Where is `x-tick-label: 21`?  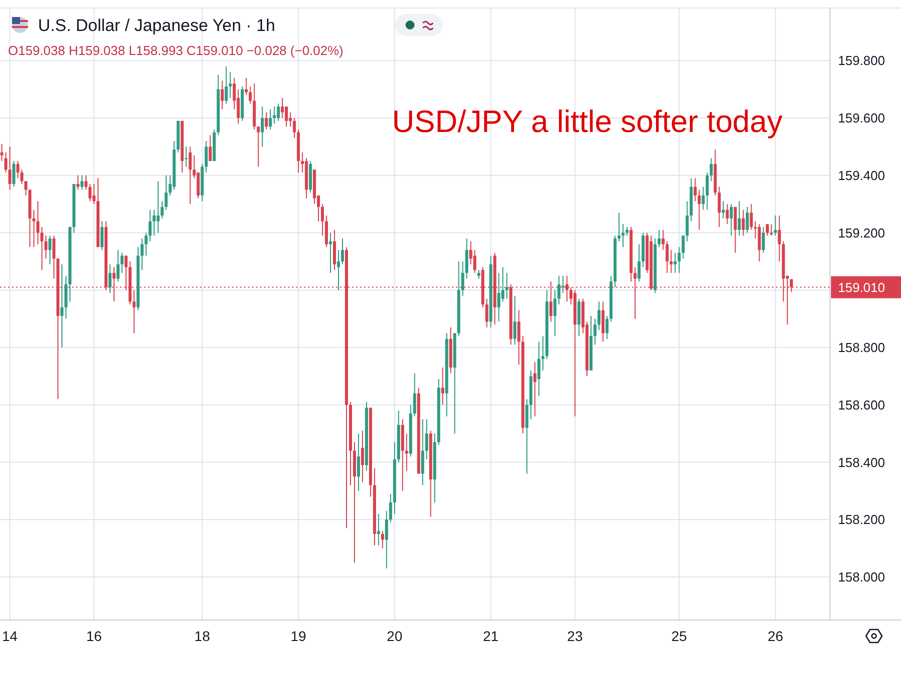
x-tick-label: 21 is located at coordinates (491, 636).